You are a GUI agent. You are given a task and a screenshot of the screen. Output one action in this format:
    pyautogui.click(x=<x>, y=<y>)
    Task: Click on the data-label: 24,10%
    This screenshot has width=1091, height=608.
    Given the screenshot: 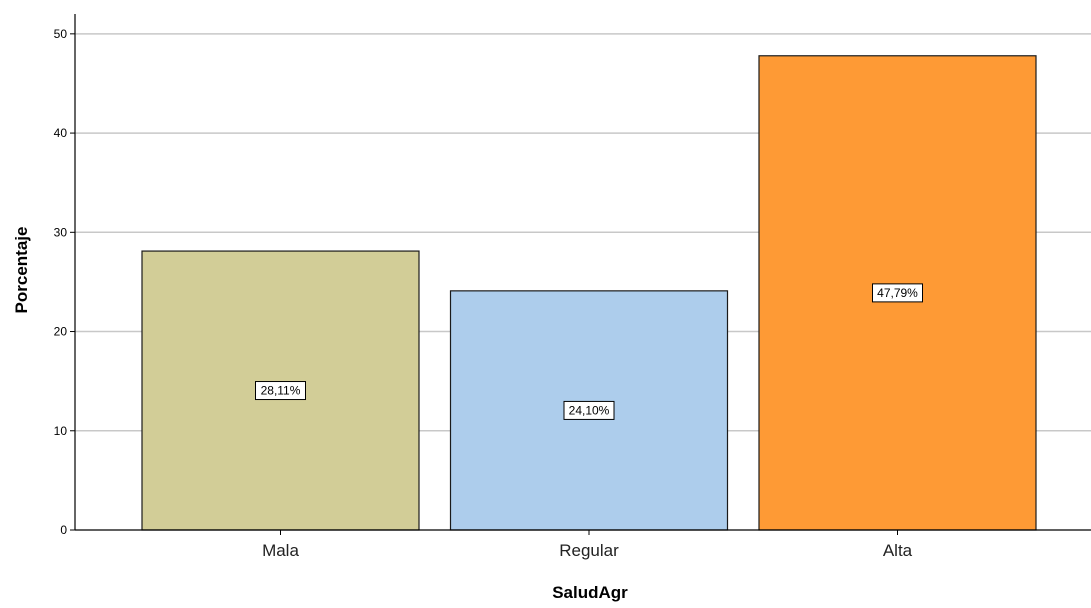 What is the action you would take?
    pyautogui.click(x=589, y=410)
    